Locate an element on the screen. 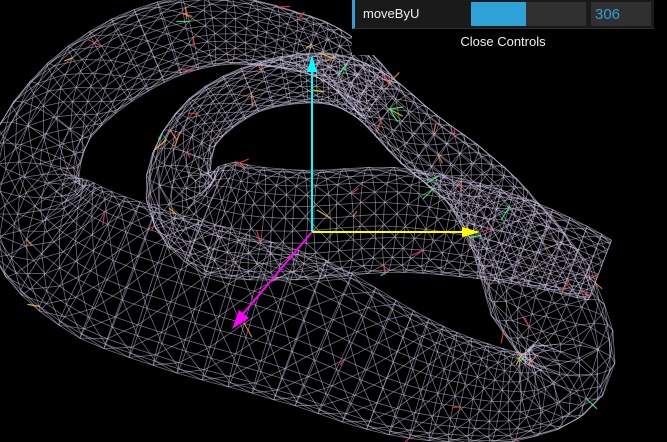 The height and width of the screenshot is (442, 667). moveByU-slider is located at coordinates (528, 14).